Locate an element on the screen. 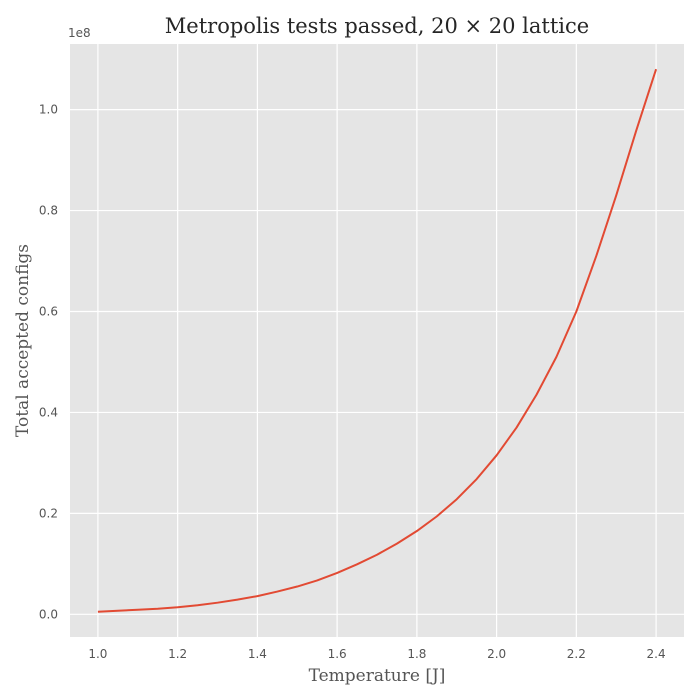 This screenshot has height=700, width=700. x-tick-label: 1.2 is located at coordinates (177, 654).